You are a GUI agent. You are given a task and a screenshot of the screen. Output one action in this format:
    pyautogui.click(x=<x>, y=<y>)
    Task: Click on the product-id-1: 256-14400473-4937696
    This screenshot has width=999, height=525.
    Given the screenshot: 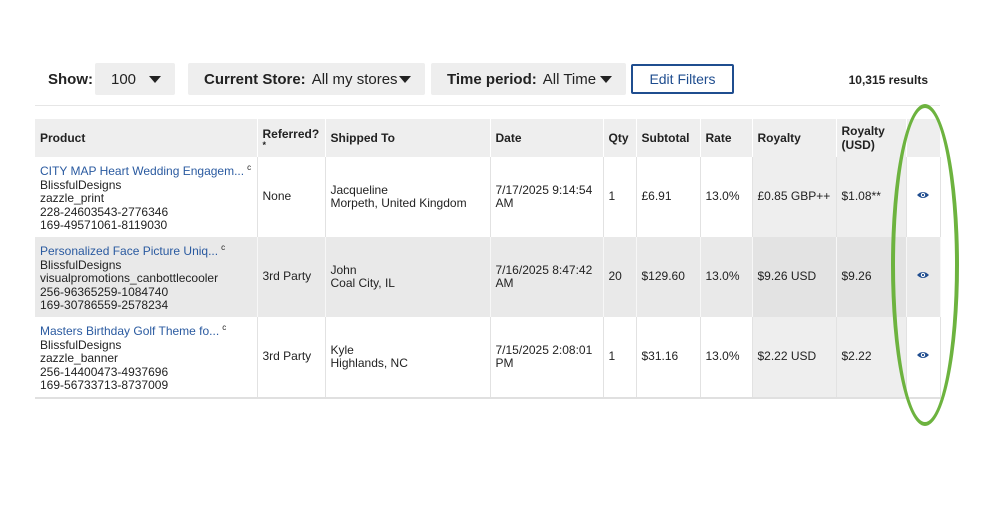 What is the action you would take?
    pyautogui.click(x=104, y=371)
    